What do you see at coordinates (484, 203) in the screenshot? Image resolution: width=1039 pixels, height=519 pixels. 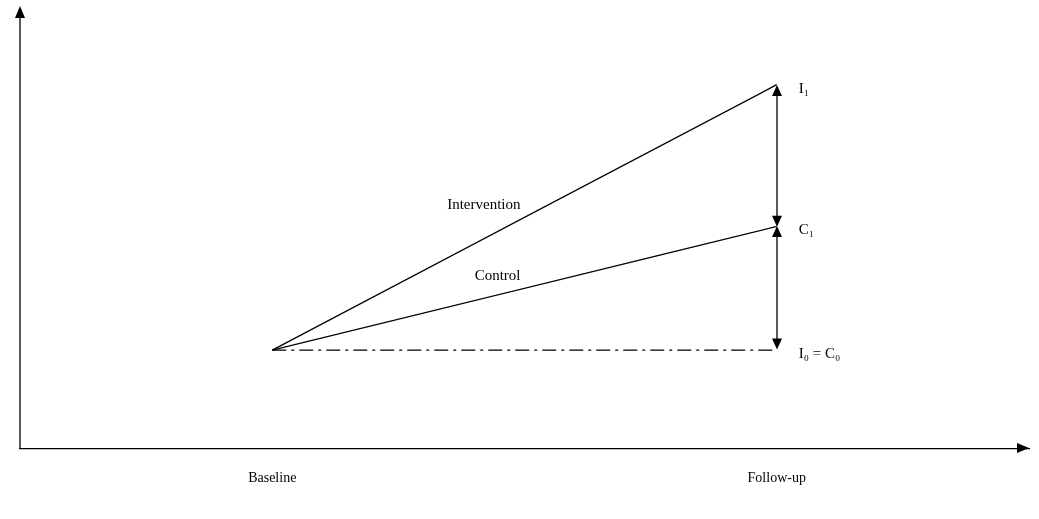 I see `series-label: Intervention` at bounding box center [484, 203].